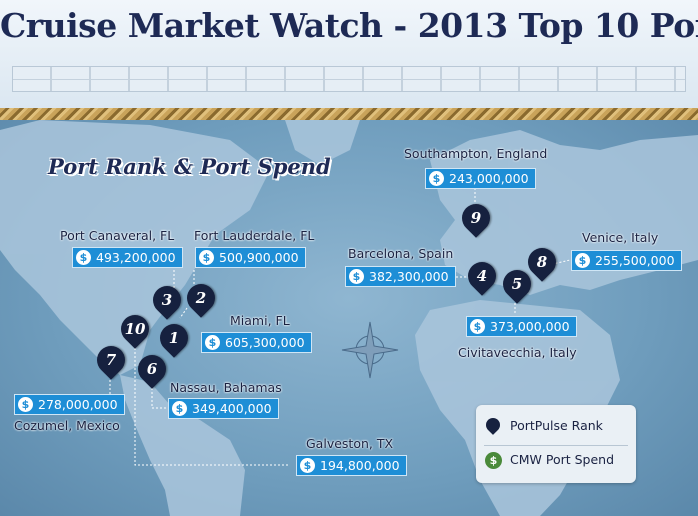  I want to click on rank-number: 6, so click(152, 369).